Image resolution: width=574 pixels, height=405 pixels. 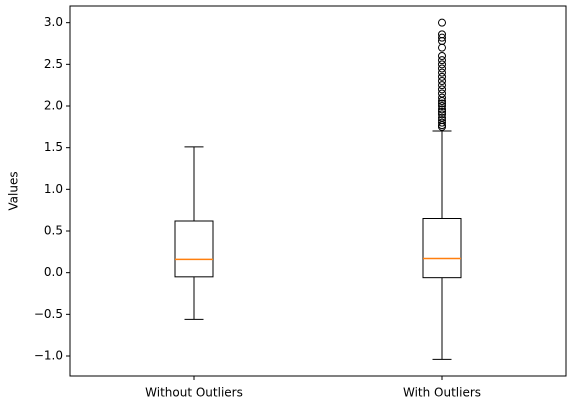 What do you see at coordinates (442, 393) in the screenshot?
I see `x-tick-label: With Outliers` at bounding box center [442, 393].